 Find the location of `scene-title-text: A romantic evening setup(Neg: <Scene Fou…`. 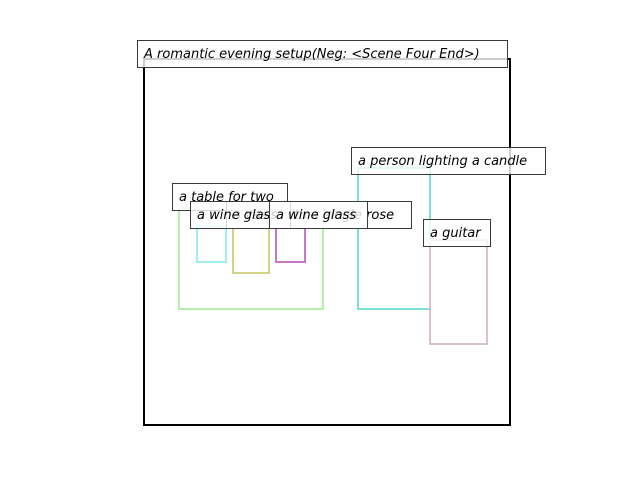

scene-title-text: A romantic evening setup(Neg: <Scene Fou… is located at coordinates (311, 54).